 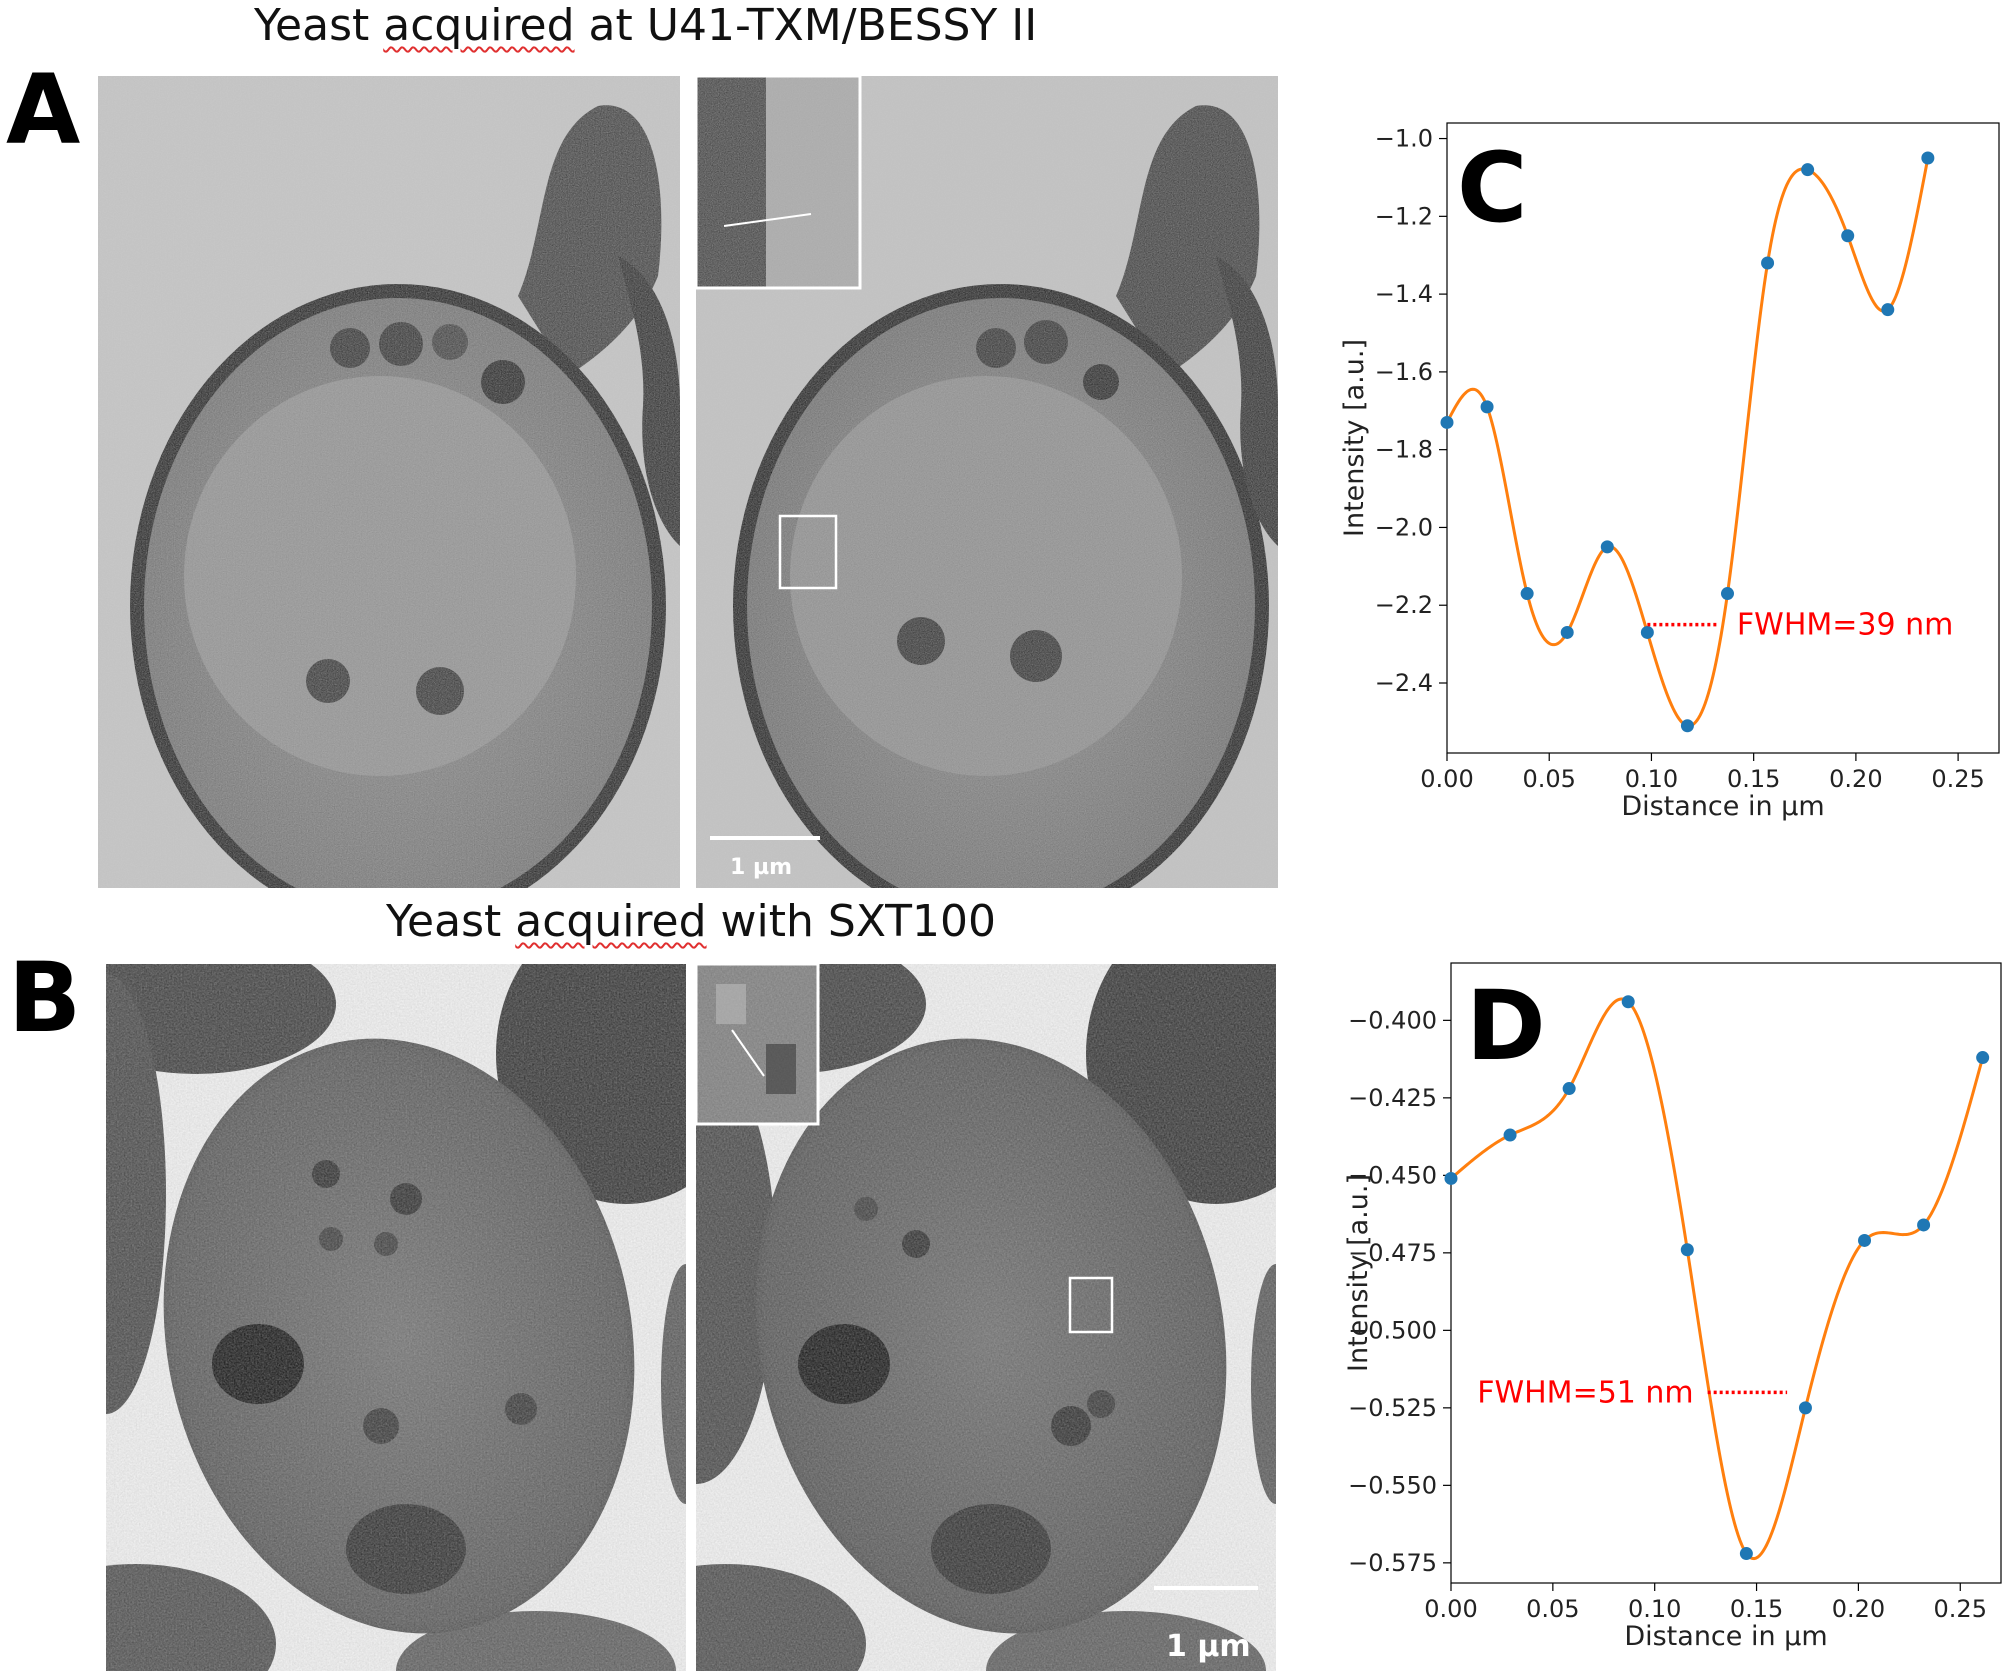 I want to click on plot-d-ylabel: Intensity [a.u.], so click(x=1358, y=1273).